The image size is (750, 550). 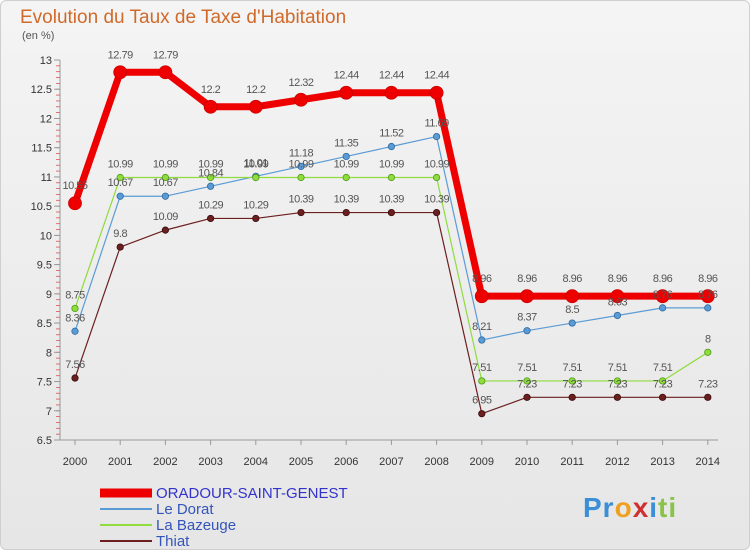 What do you see at coordinates (599, 507) in the screenshot?
I see `logo-part: Pr` at bounding box center [599, 507].